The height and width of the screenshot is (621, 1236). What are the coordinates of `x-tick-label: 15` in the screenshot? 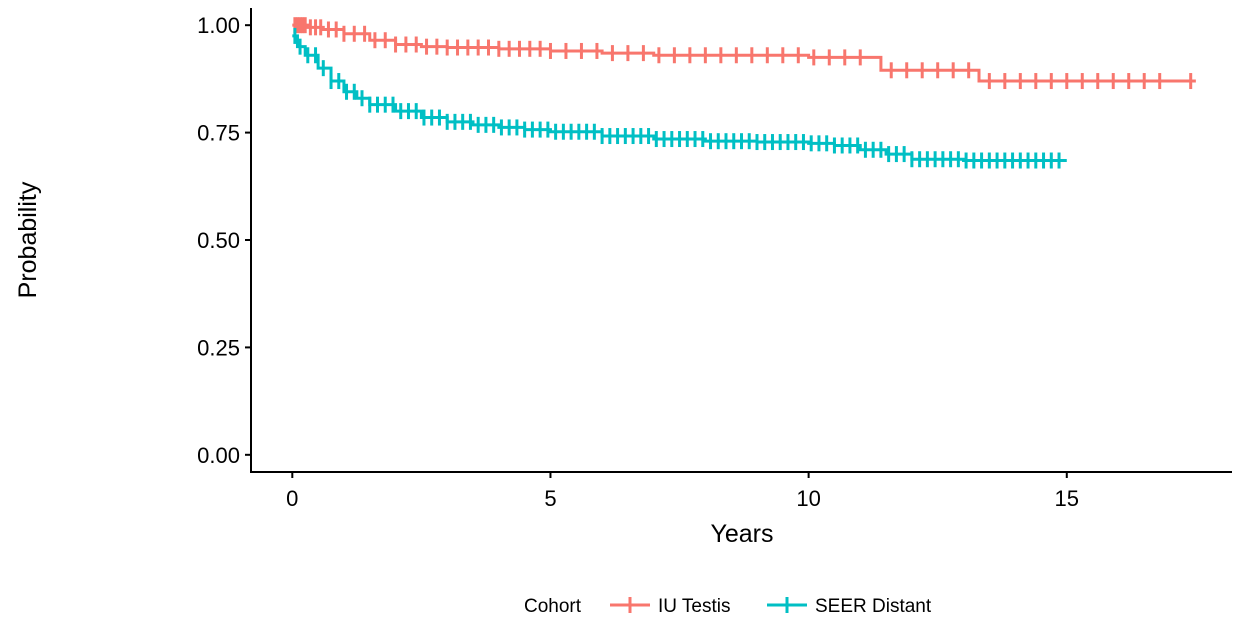 It's located at (1067, 498).